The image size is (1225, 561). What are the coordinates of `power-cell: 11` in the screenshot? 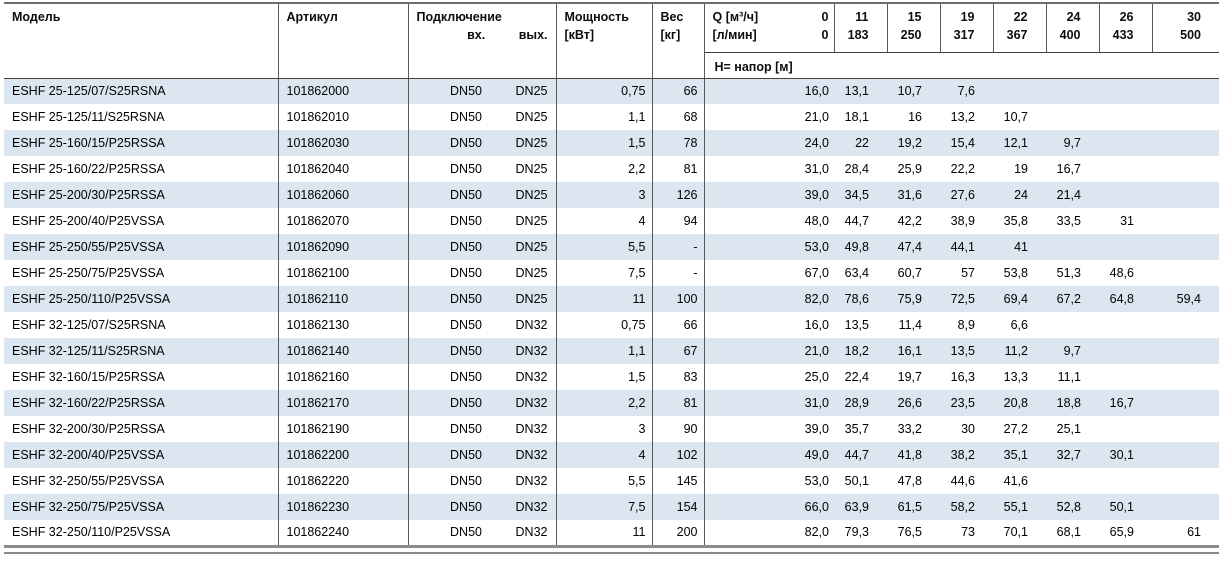 It's located at (604, 299).